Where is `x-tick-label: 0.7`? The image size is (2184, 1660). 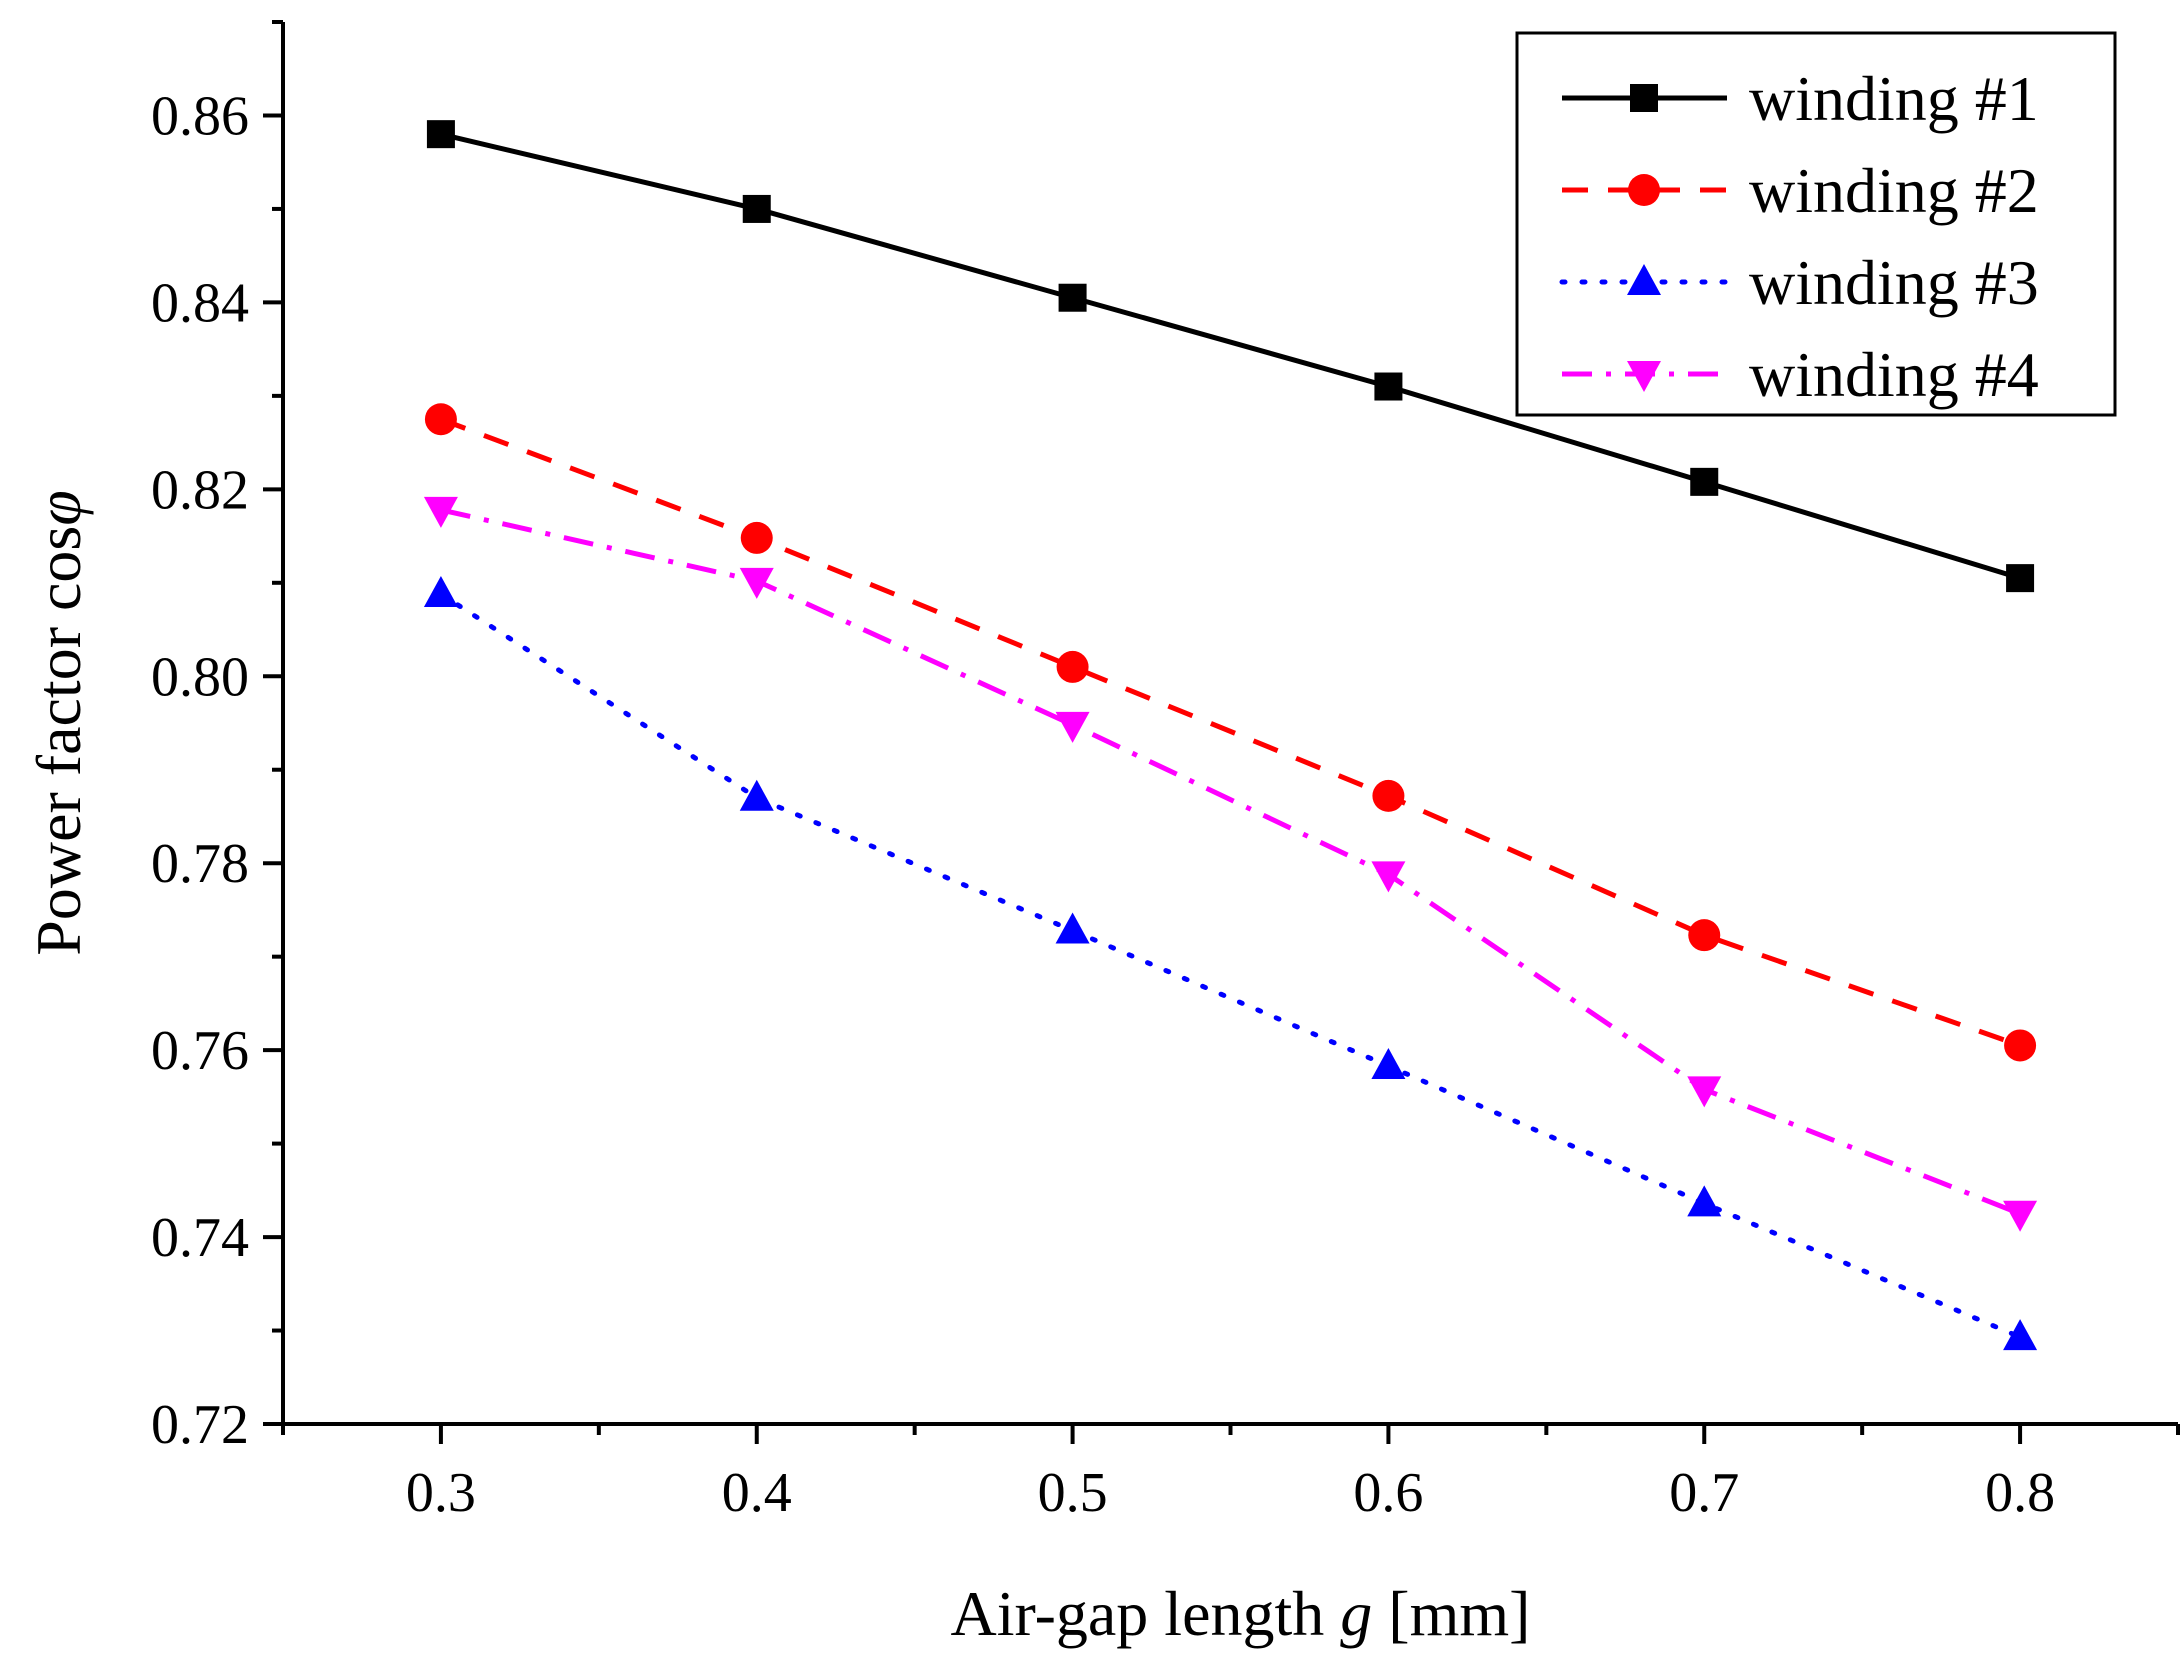 x-tick-label: 0.7 is located at coordinates (1704, 1493).